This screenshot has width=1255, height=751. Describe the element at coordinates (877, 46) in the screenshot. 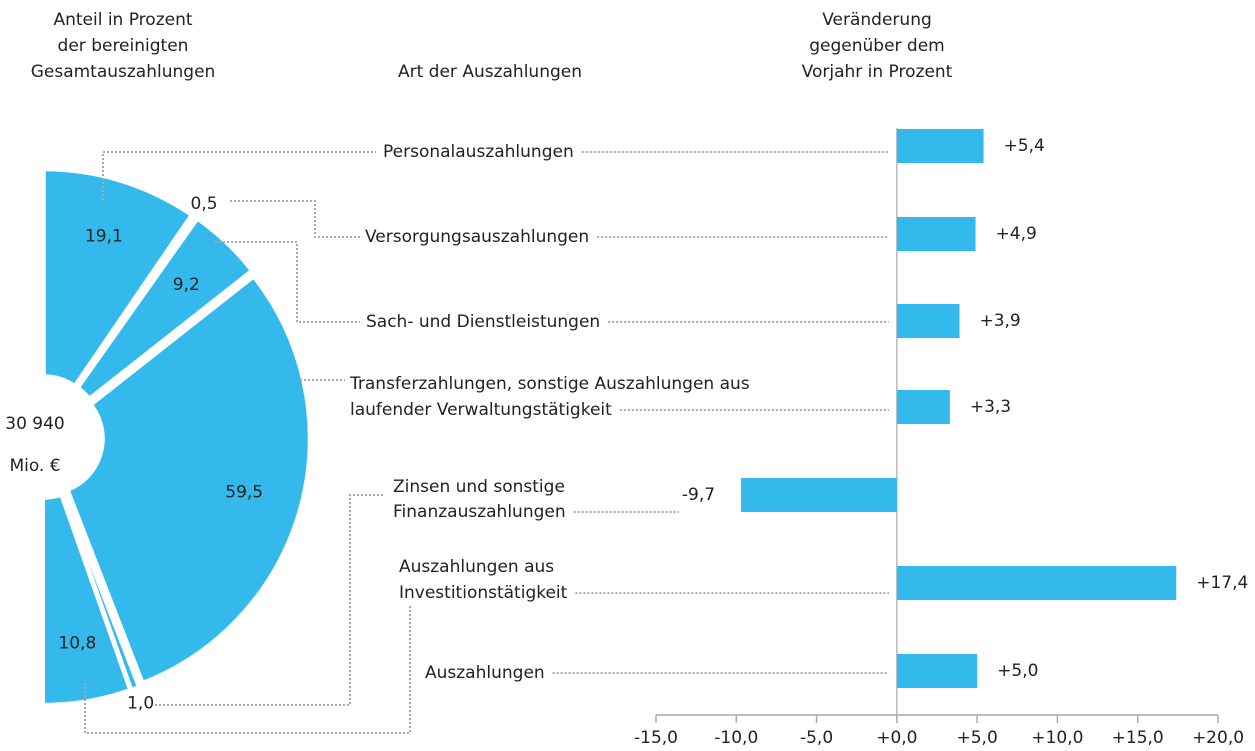

I see `bar-title: gegenüber dem` at that location.